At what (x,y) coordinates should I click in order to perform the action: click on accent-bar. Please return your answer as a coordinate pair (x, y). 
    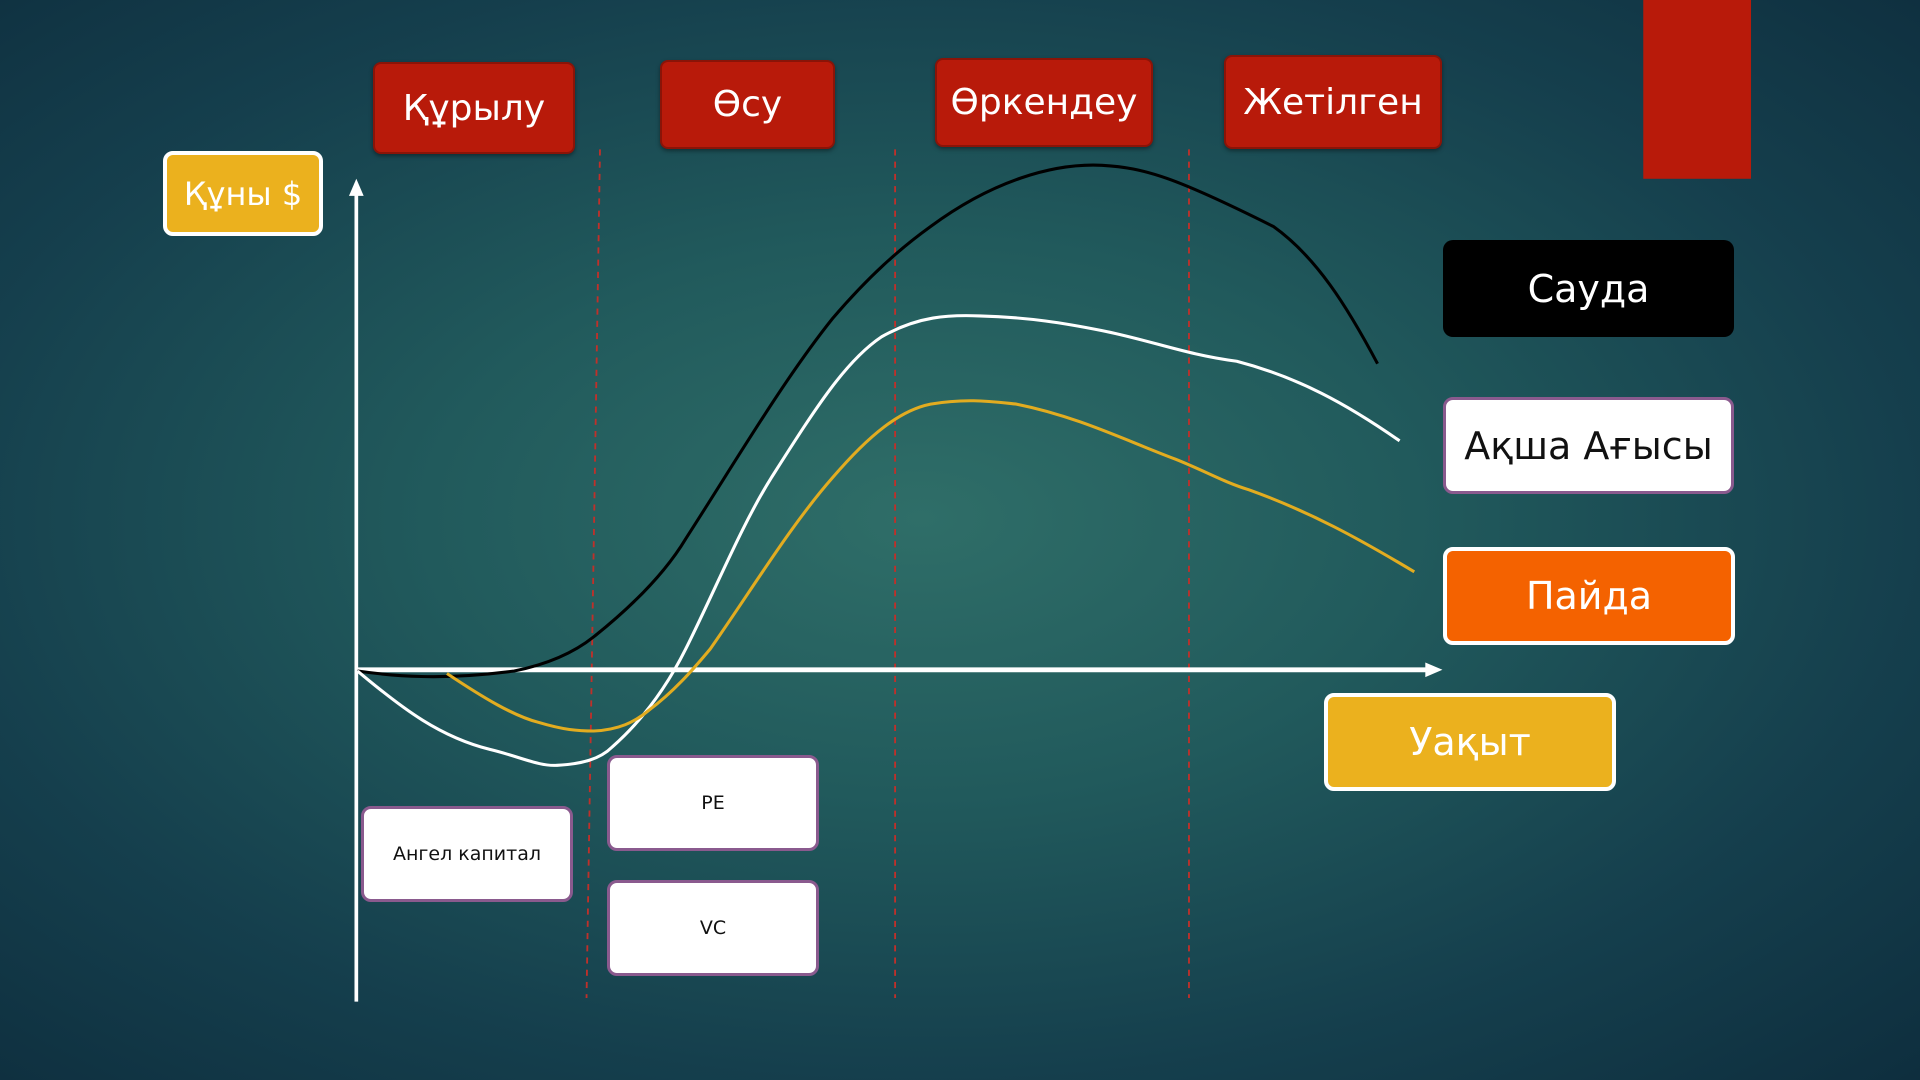
    Looking at the image, I should click on (1697, 89).